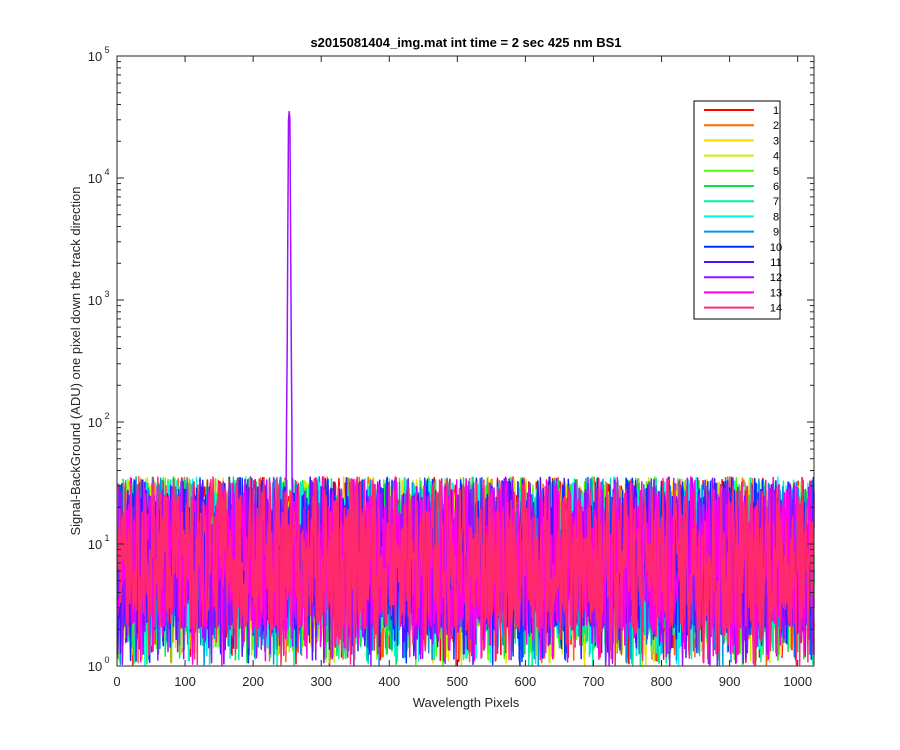 Image resolution: width=900 pixels, height=750 pixels. What do you see at coordinates (389, 681) in the screenshot?
I see `x-tick-label: 400` at bounding box center [389, 681].